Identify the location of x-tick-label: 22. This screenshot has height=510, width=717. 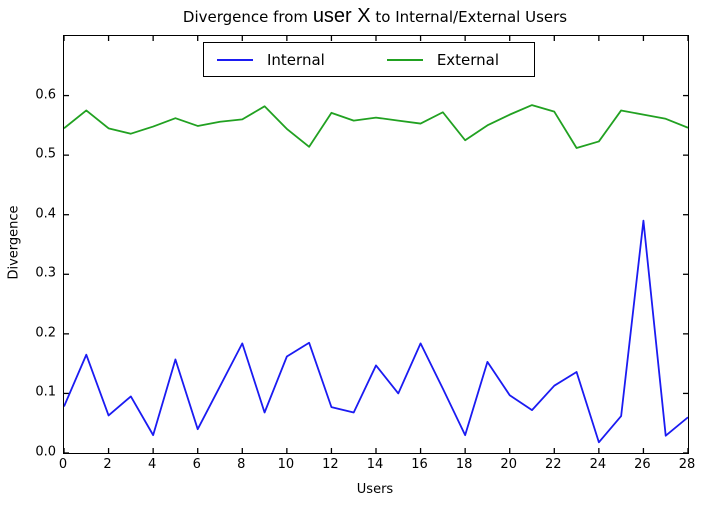
(553, 464).